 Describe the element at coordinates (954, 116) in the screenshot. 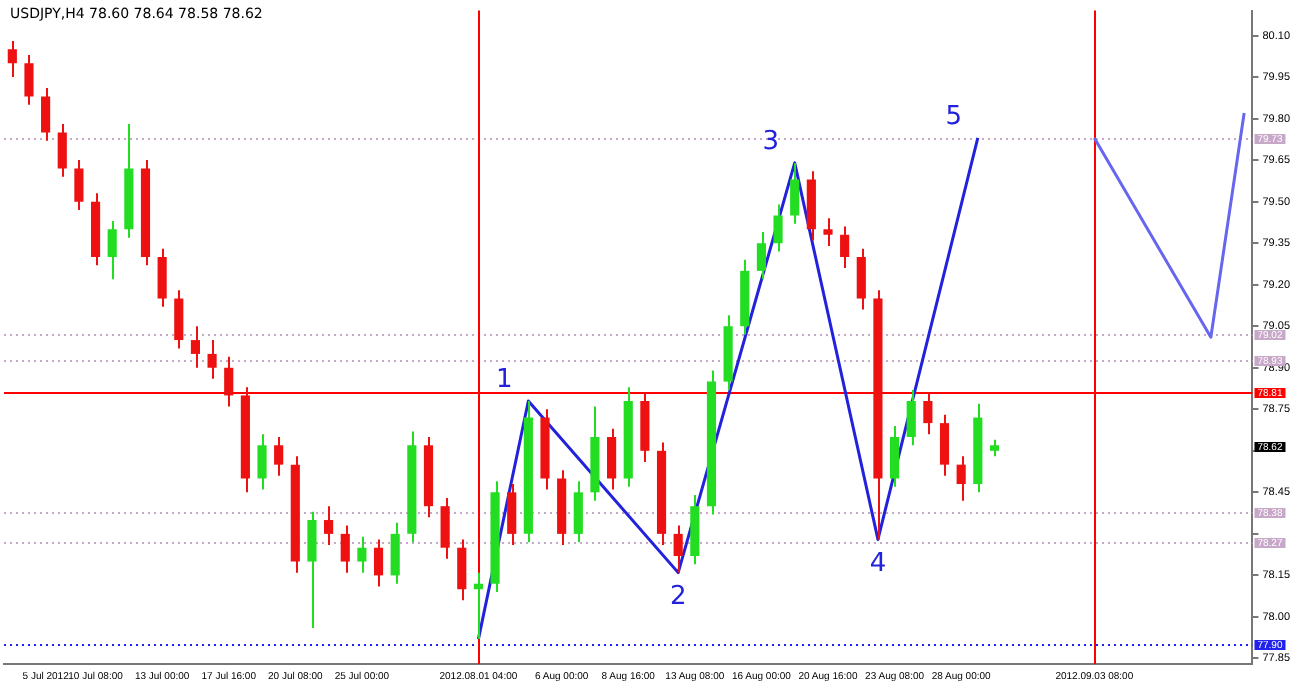

I see `annotation: 5` at that location.